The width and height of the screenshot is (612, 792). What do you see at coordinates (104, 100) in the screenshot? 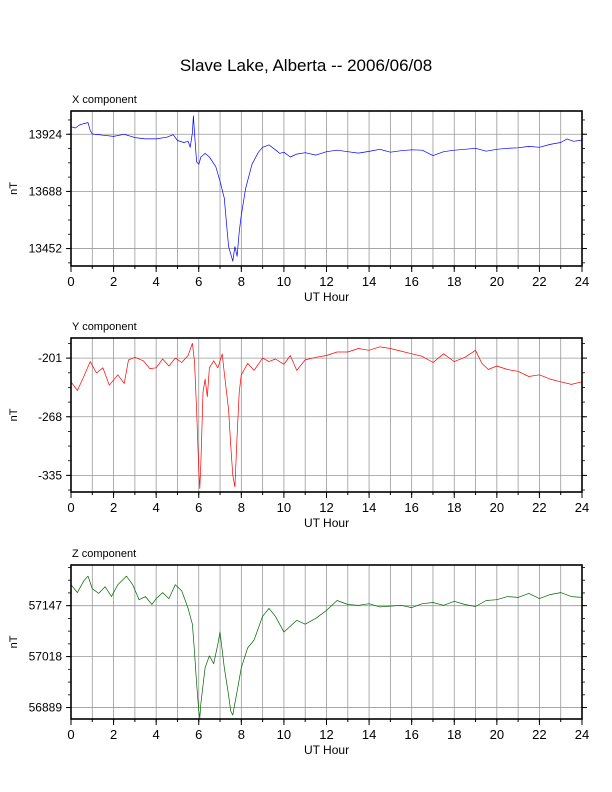
I see `panel-title-x: X component` at bounding box center [104, 100].